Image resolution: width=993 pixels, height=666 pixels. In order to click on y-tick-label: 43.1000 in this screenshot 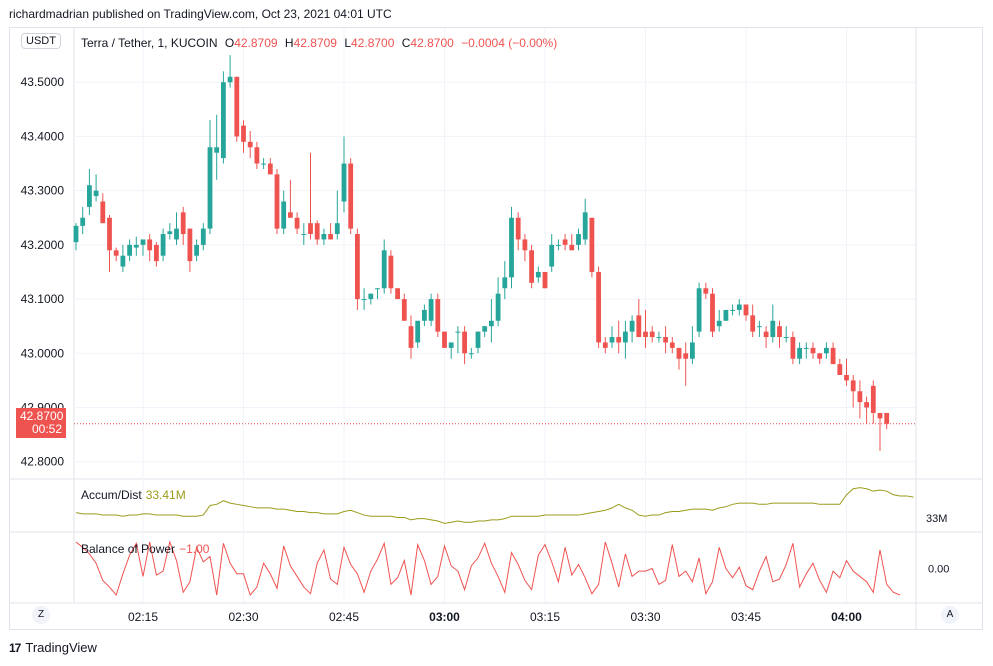, I will do `click(43, 299)`.